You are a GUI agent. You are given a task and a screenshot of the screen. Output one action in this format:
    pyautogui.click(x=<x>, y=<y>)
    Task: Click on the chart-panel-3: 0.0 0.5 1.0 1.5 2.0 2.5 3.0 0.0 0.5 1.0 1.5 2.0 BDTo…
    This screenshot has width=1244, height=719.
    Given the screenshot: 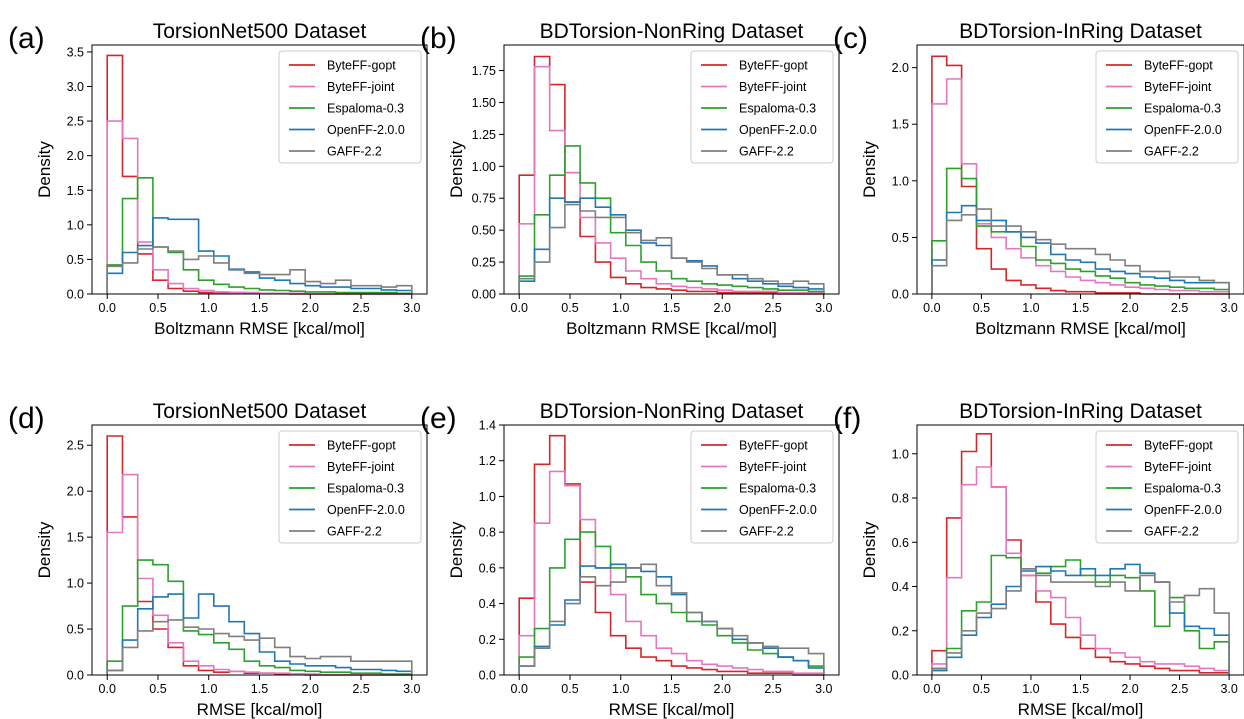 What is the action you would take?
    pyautogui.click(x=1038, y=179)
    